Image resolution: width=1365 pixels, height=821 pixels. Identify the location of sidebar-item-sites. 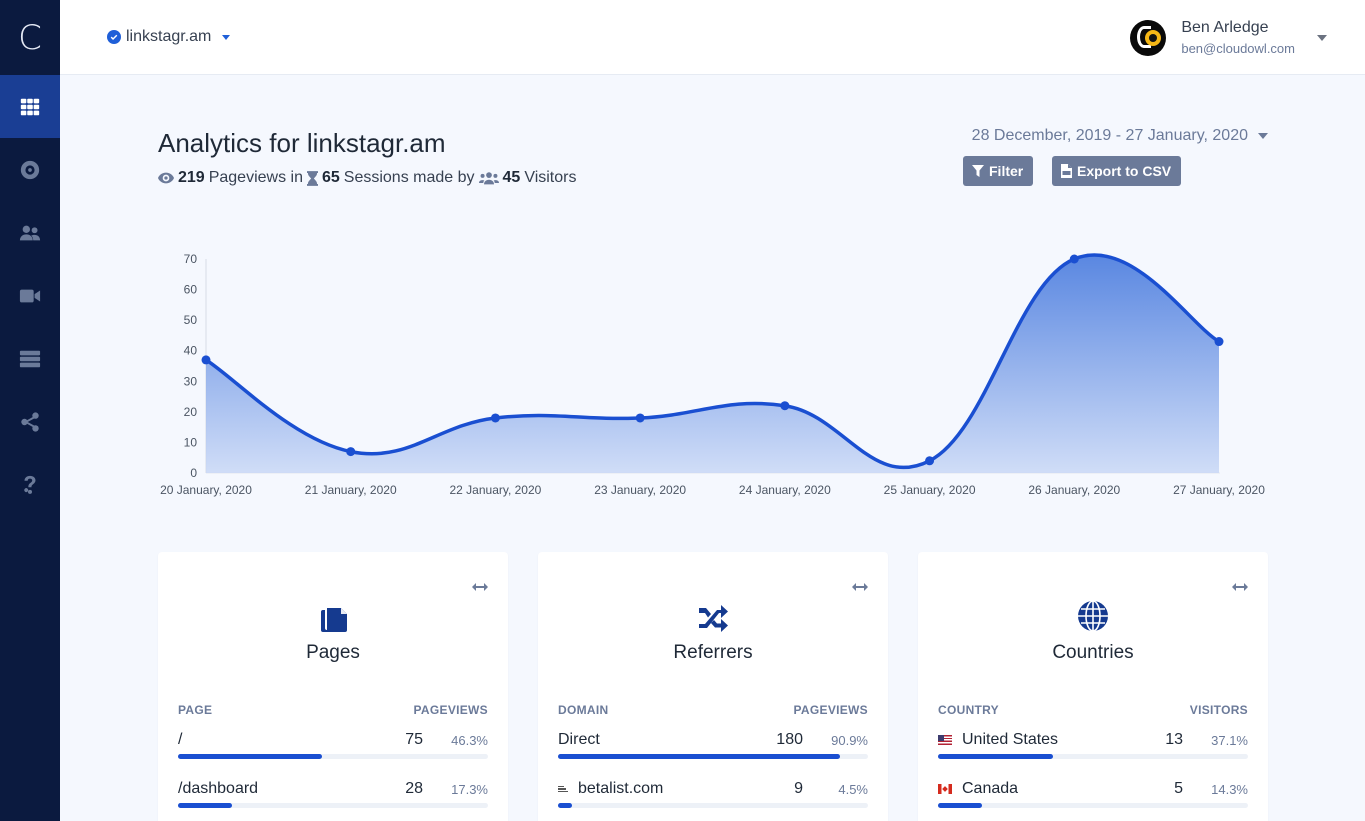
(30, 358).